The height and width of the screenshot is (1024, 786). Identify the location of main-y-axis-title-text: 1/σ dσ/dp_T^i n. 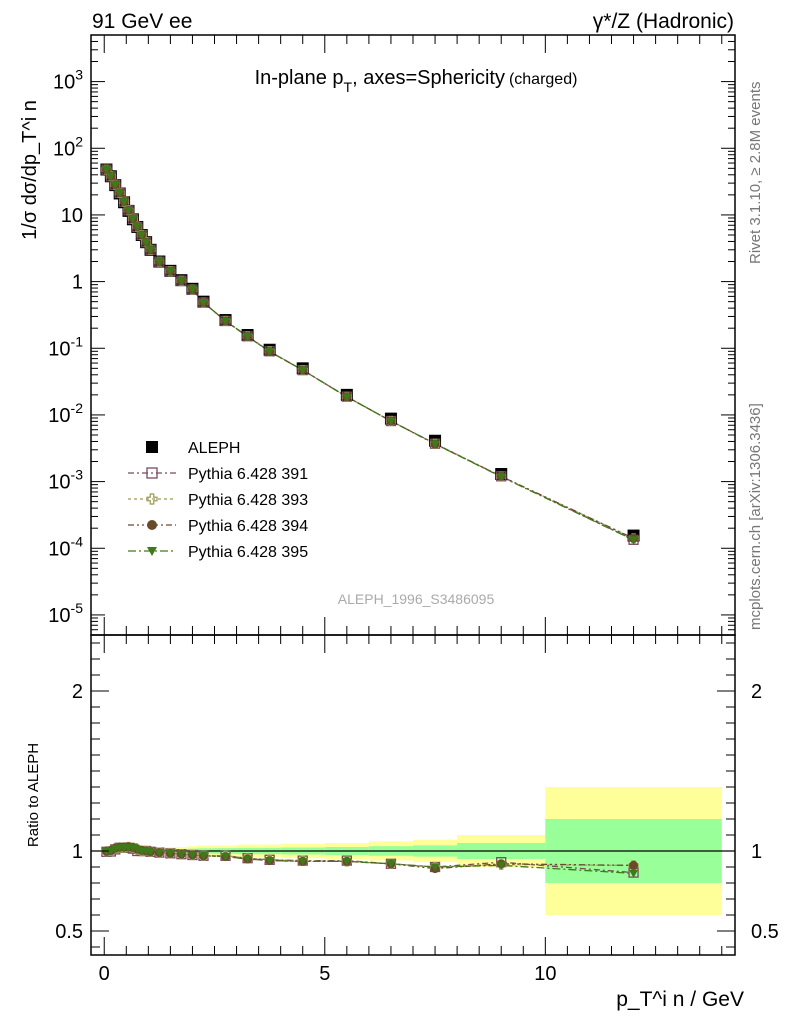
(30, 170).